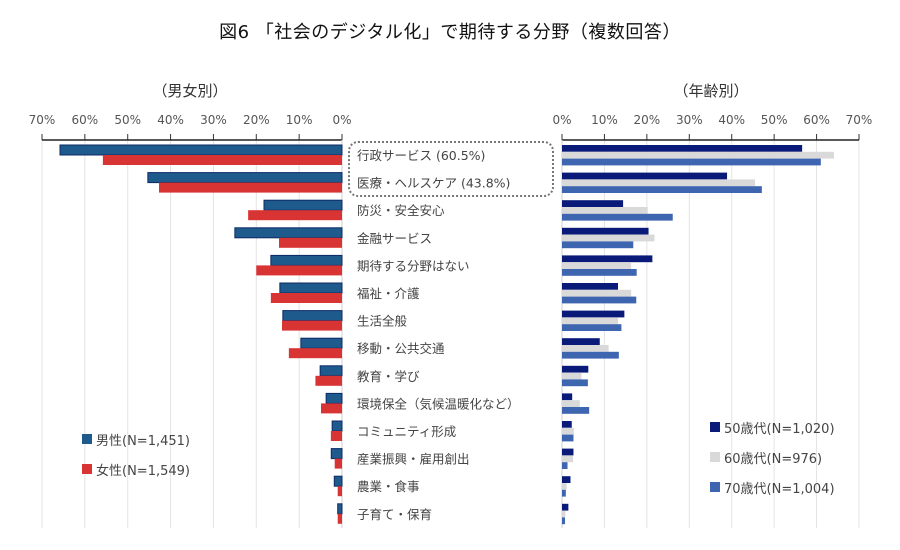  Describe the element at coordinates (394, 238) in the screenshot. I see `category-label: 金融サービス` at that location.